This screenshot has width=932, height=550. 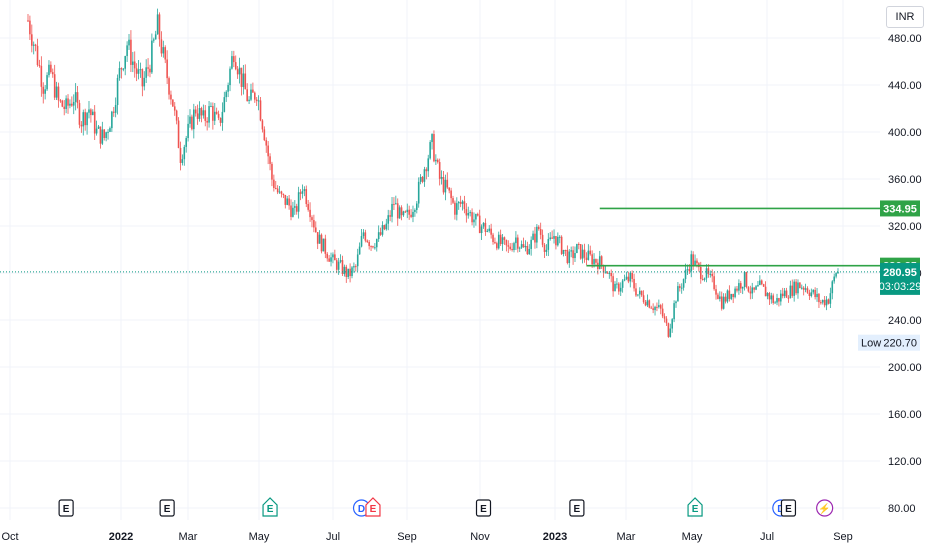 I want to click on x-tick-label: Sep, so click(x=843, y=537).